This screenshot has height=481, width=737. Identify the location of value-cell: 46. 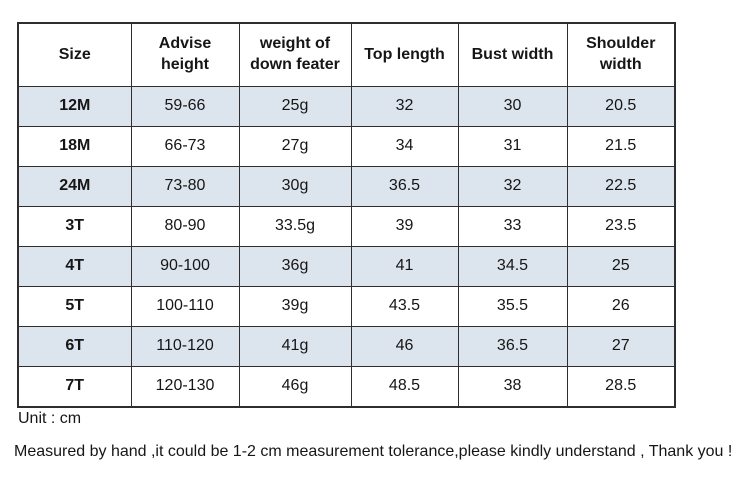
(404, 346).